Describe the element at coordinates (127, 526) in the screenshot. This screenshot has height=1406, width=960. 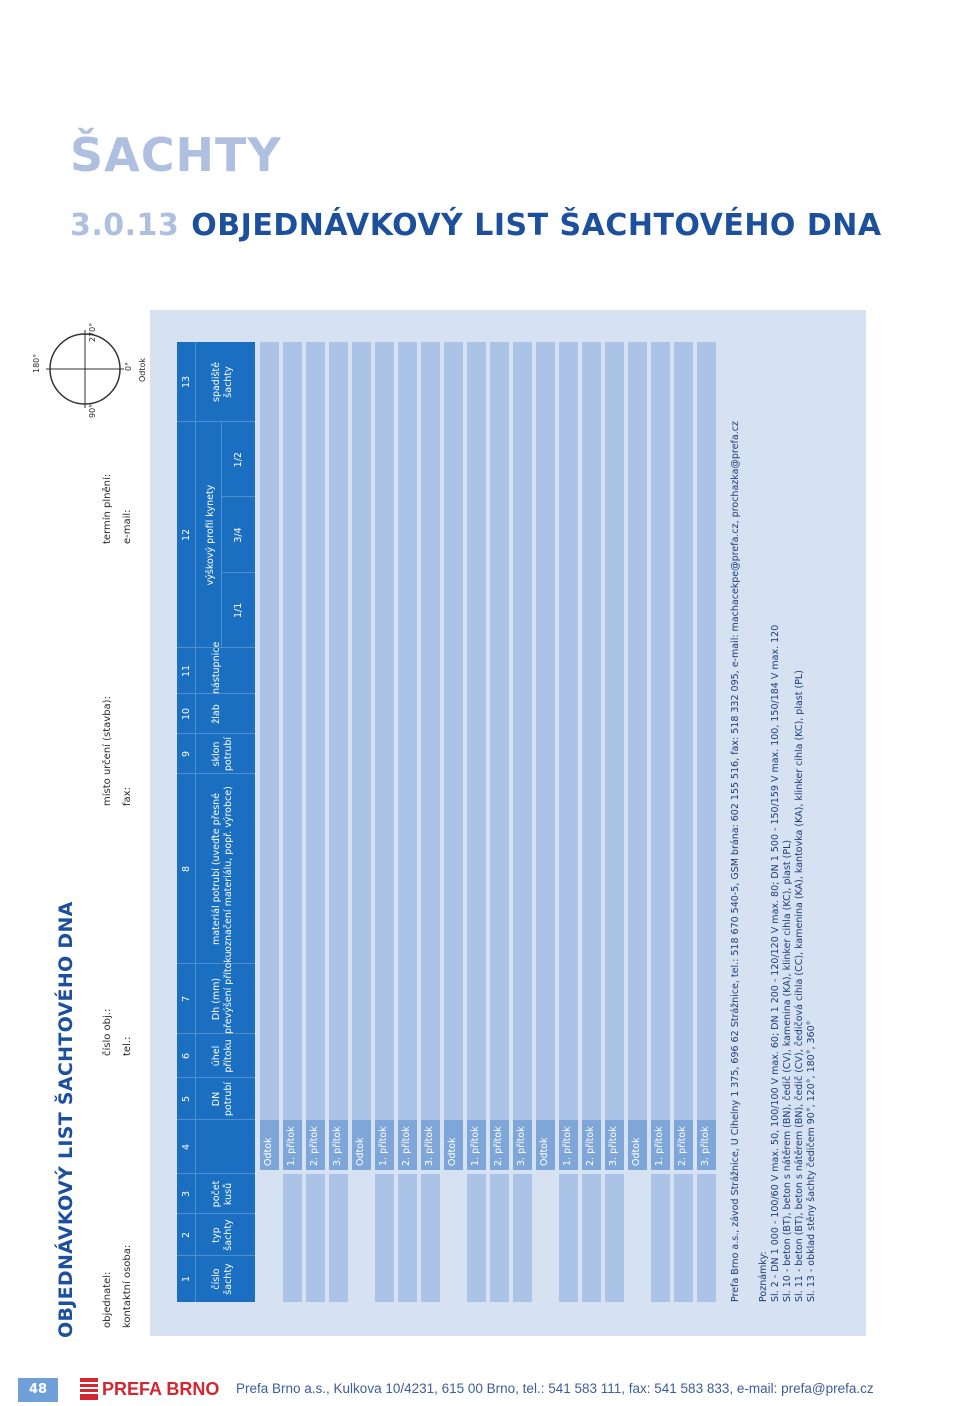
I see `label-email: e-mail:` at that location.